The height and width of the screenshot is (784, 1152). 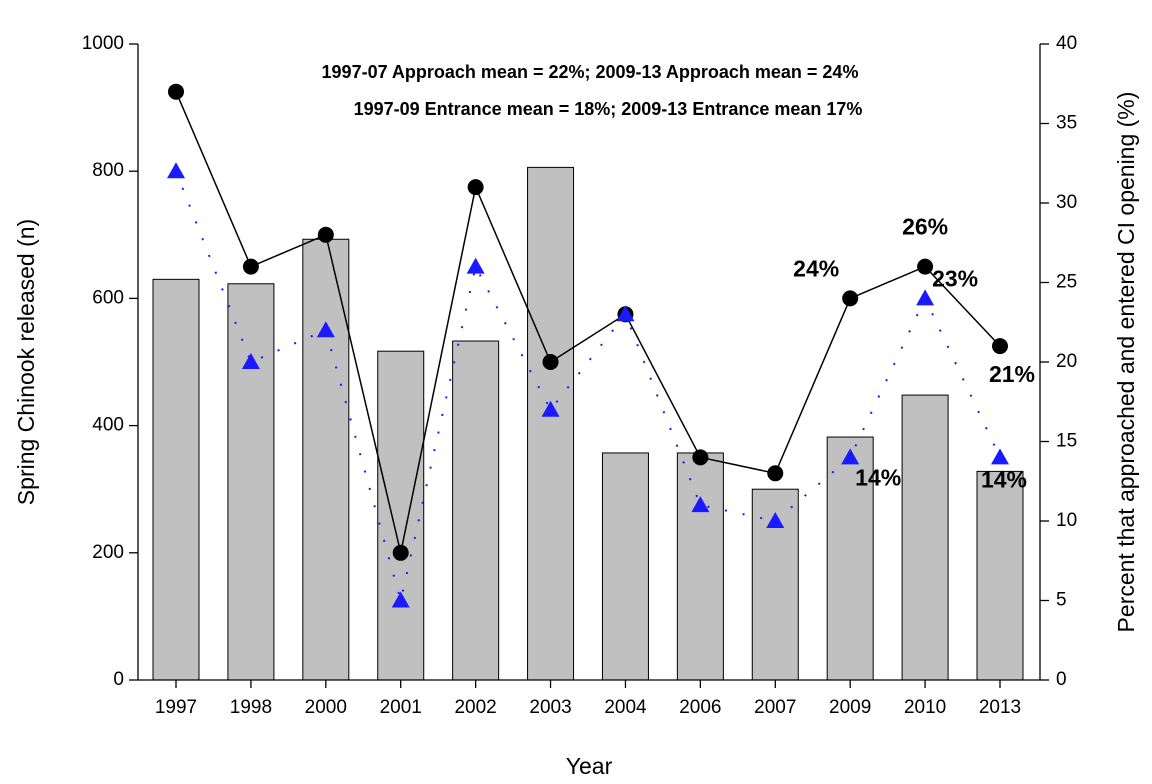 What do you see at coordinates (850, 707) in the screenshot?
I see `x-tick-label: 2009` at bounding box center [850, 707].